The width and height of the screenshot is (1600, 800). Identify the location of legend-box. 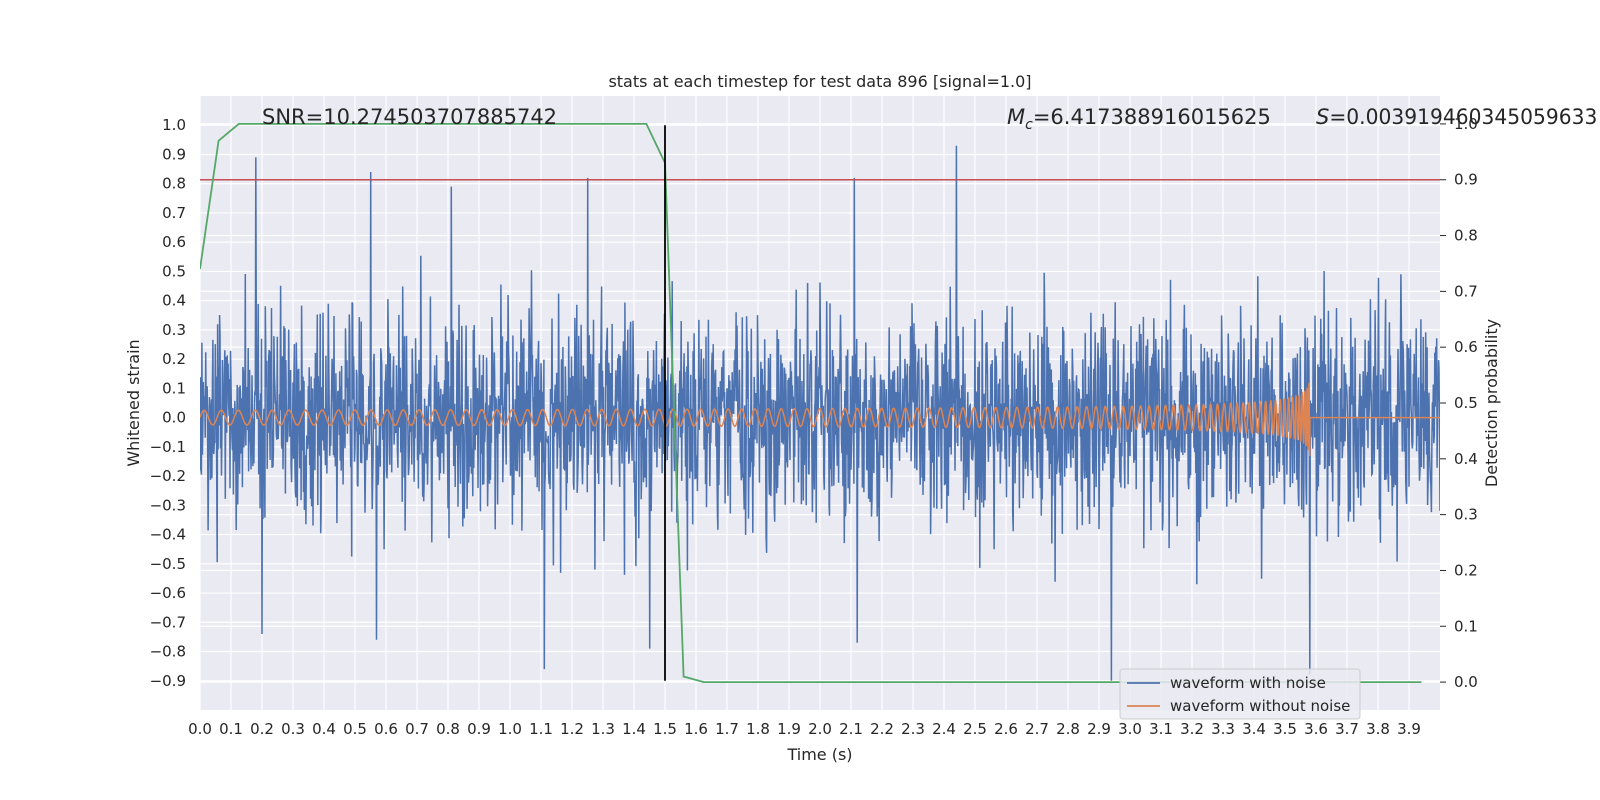
(1240, 694).